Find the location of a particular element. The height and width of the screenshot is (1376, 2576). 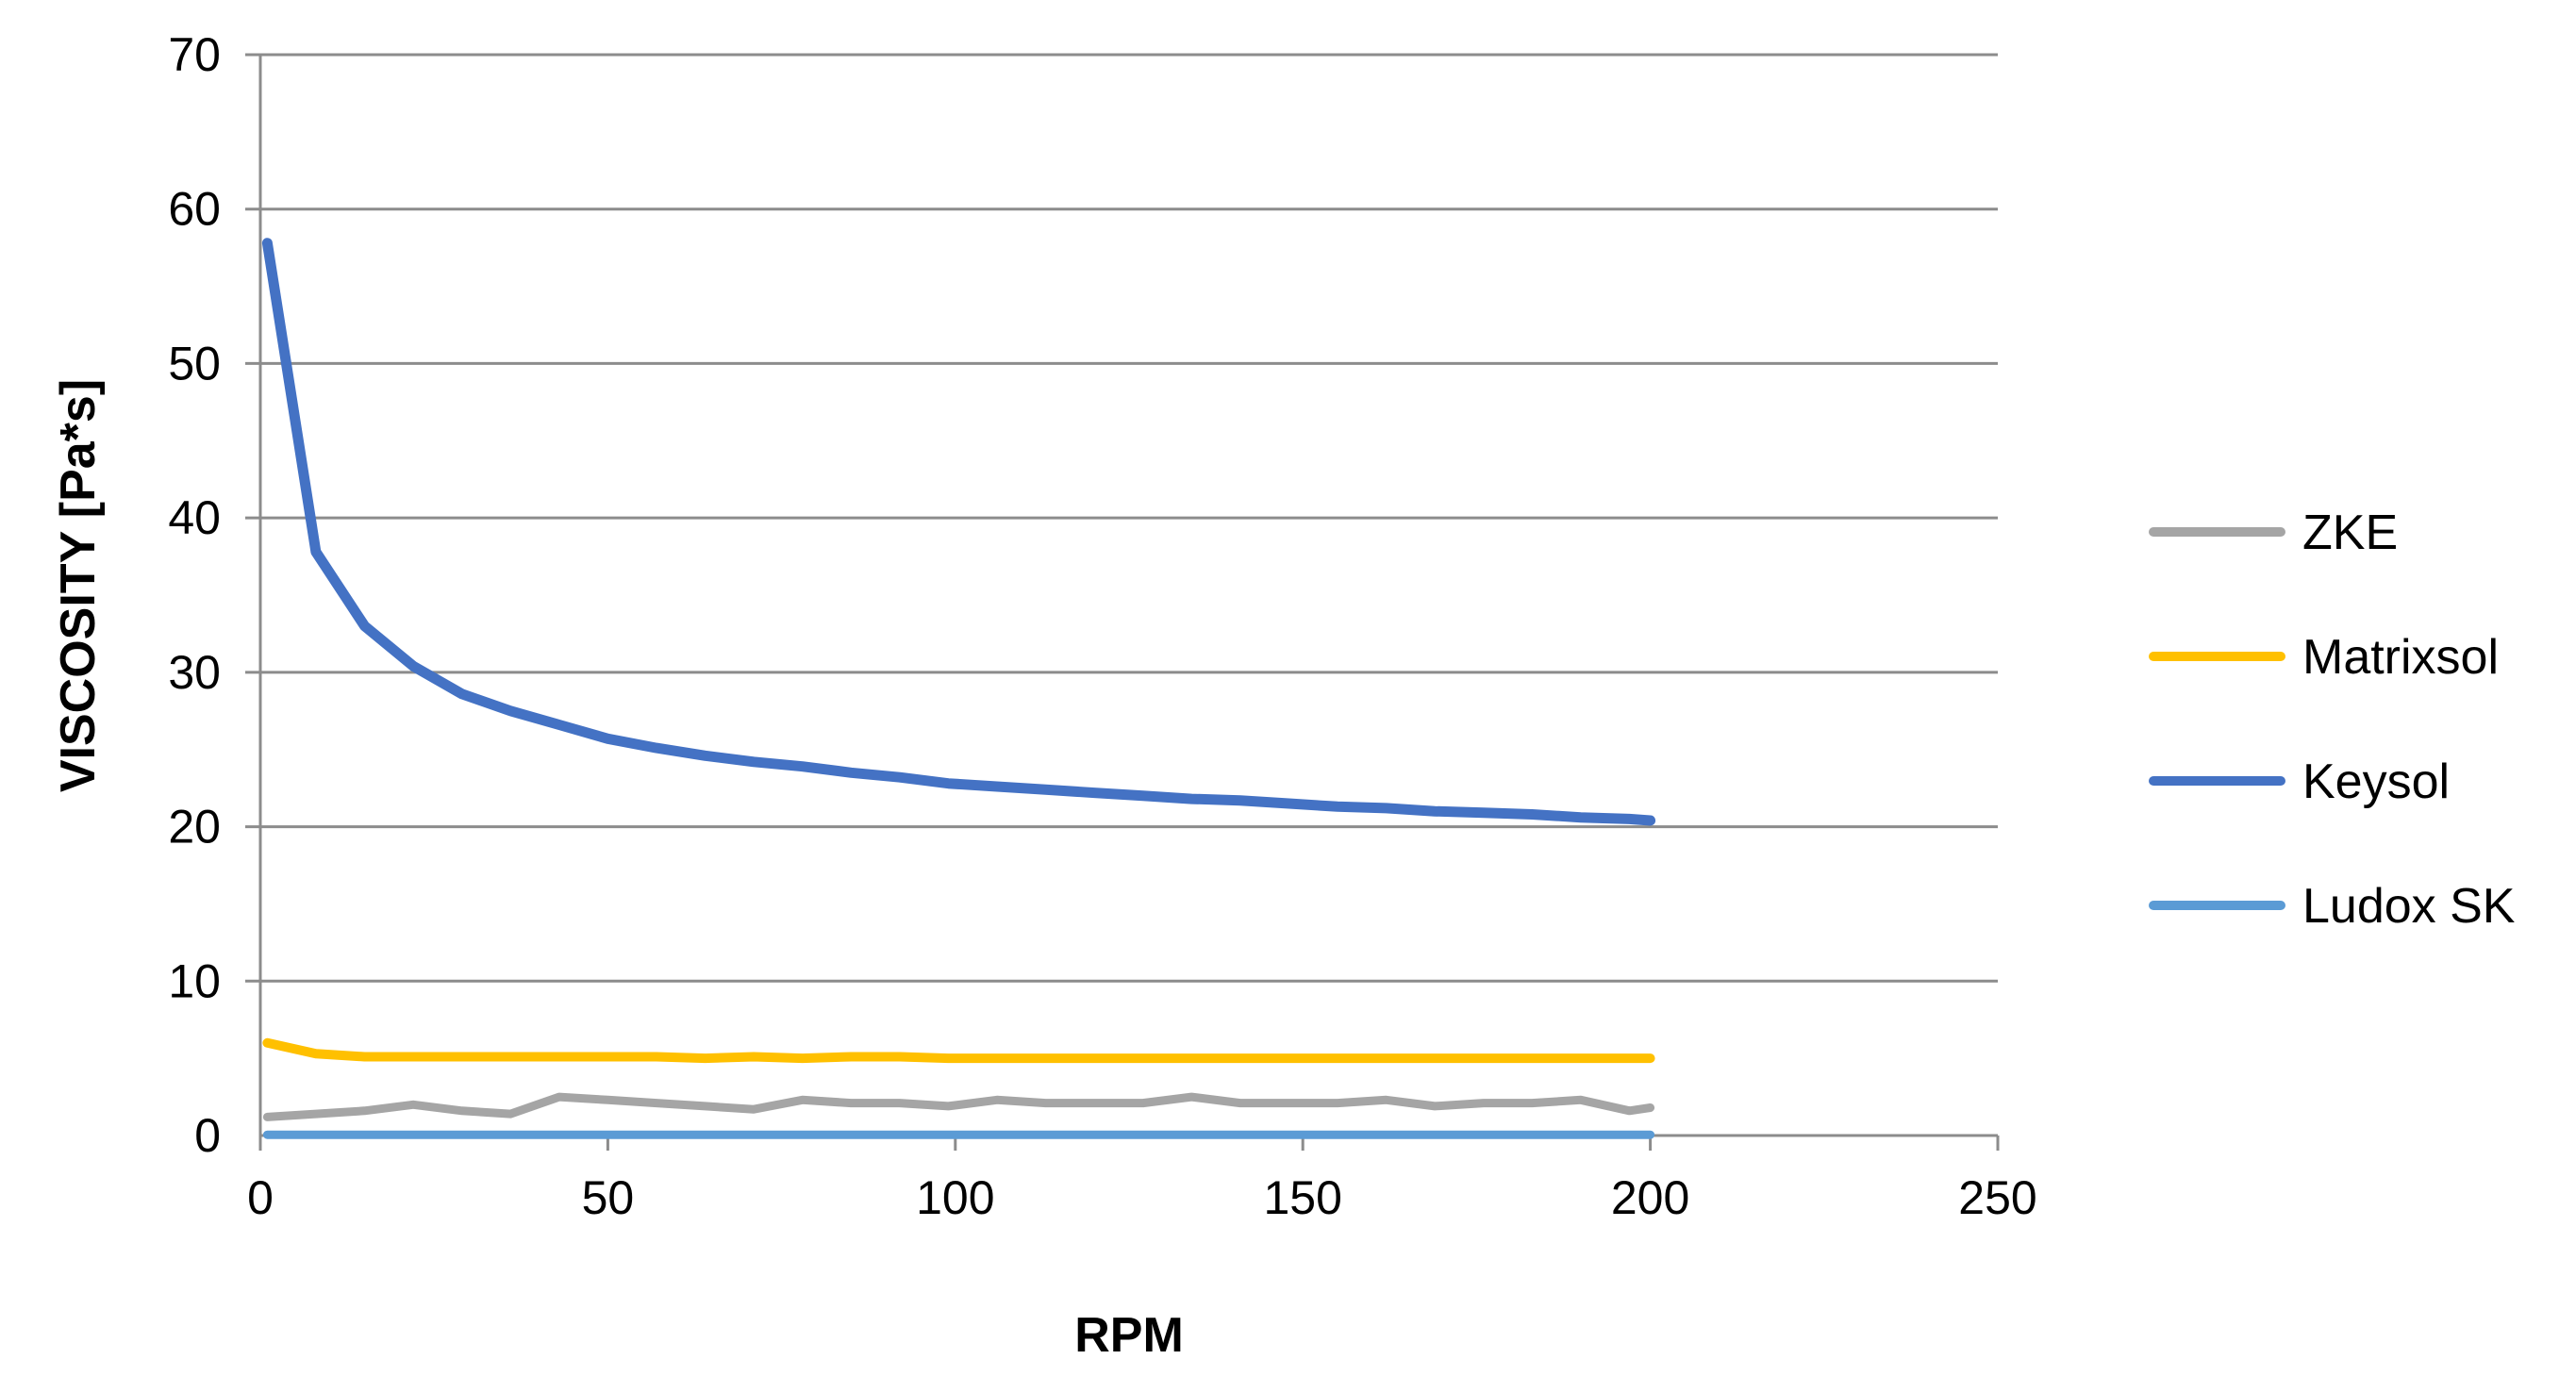

legend-label-keysol: Keysol is located at coordinates (2376, 781).